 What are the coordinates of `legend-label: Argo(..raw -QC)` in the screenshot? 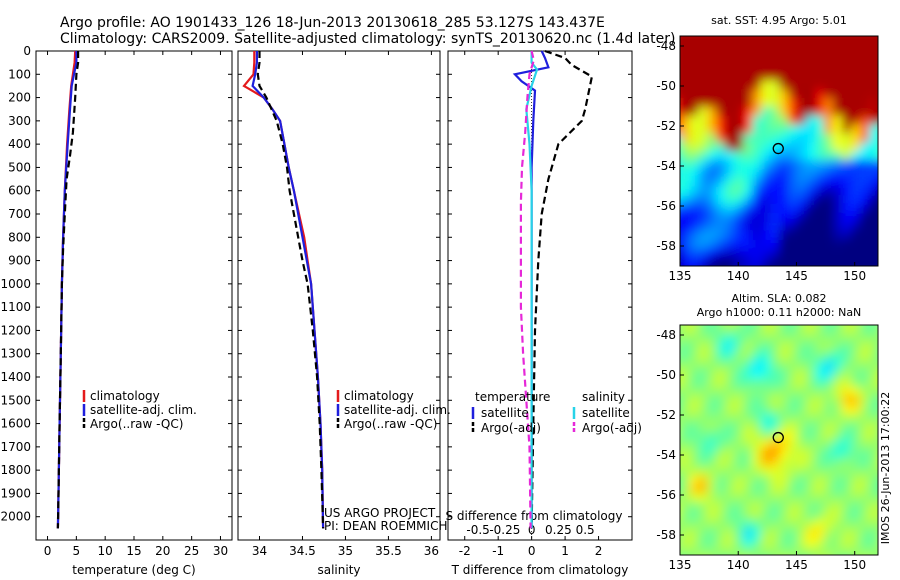 It's located at (136, 424).